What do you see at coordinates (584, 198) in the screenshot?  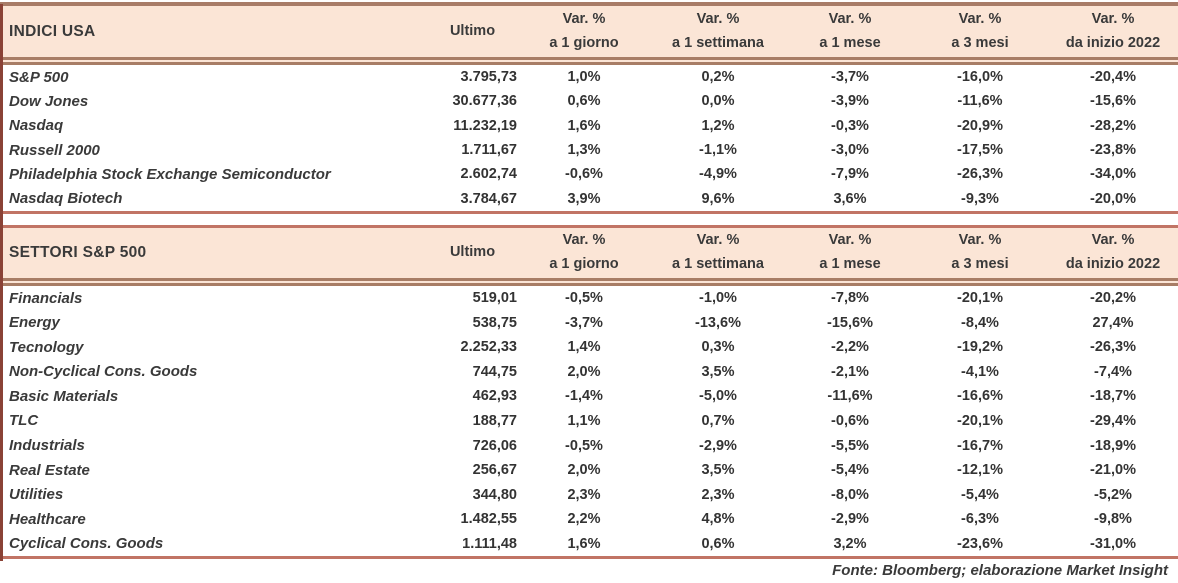 I see `var-value: 3,9%` at bounding box center [584, 198].